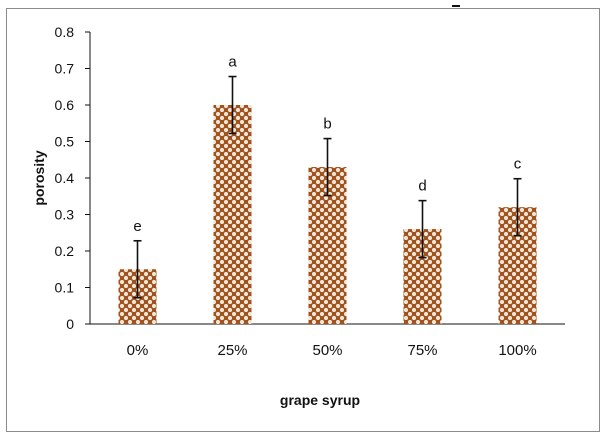  Describe the element at coordinates (65, 251) in the screenshot. I see `y-tick-label: 0.2` at that location.